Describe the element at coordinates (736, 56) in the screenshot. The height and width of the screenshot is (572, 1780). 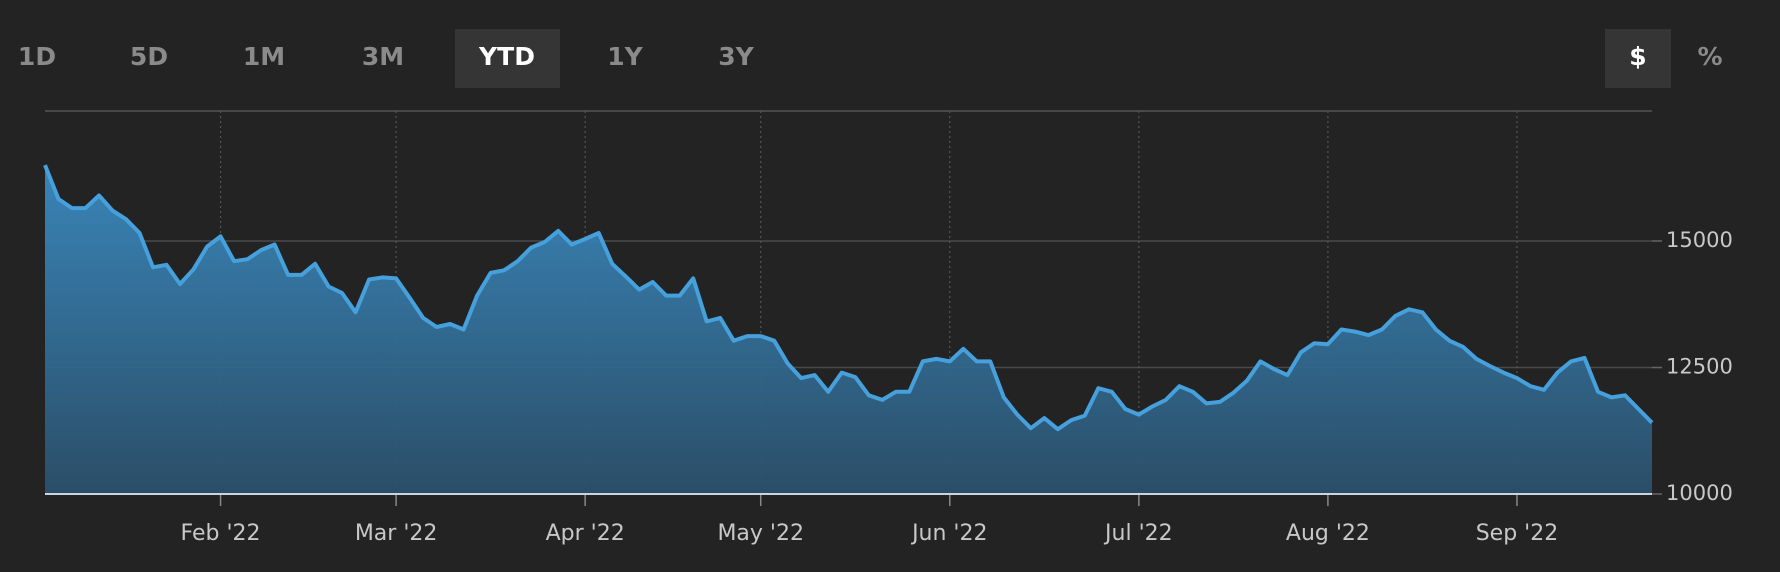
I see `range-button: 3Y` at that location.